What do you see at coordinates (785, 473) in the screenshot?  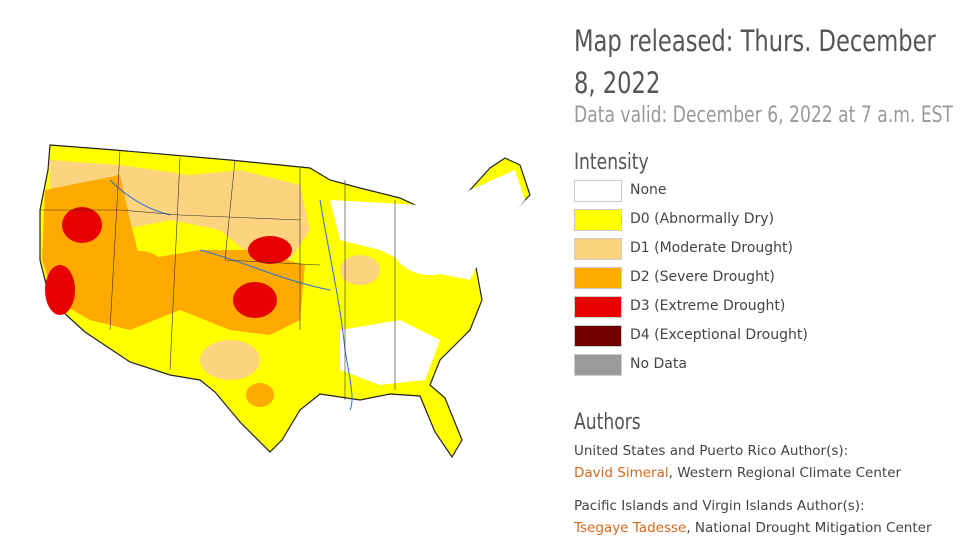 I see `author-affiliation: , Western Regional Climate Center` at bounding box center [785, 473].